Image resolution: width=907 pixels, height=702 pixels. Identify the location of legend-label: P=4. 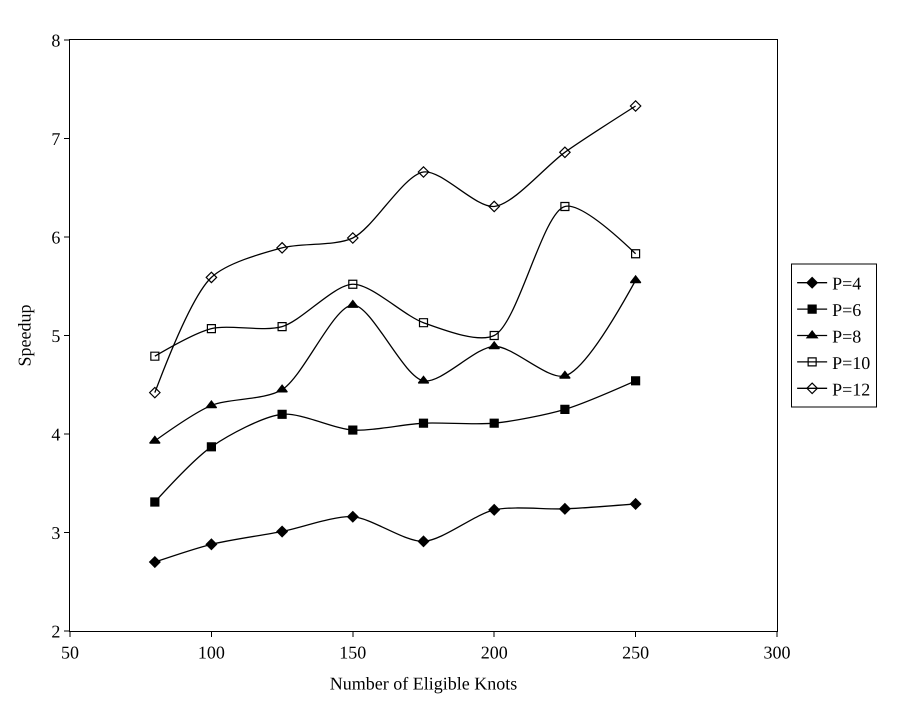
(847, 284).